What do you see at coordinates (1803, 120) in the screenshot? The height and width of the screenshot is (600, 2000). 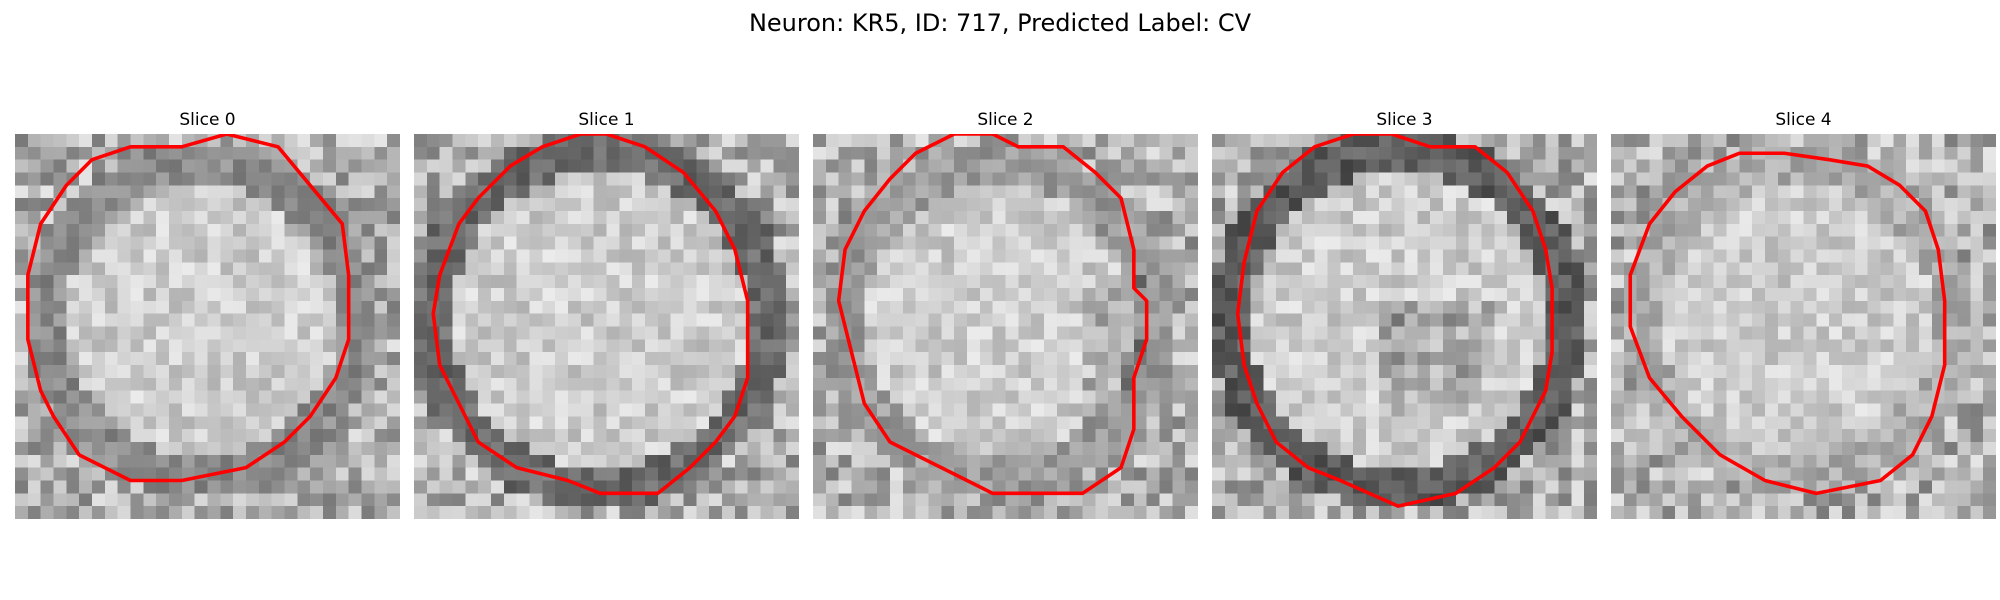 I see `slice-title: Slice 4` at bounding box center [1803, 120].